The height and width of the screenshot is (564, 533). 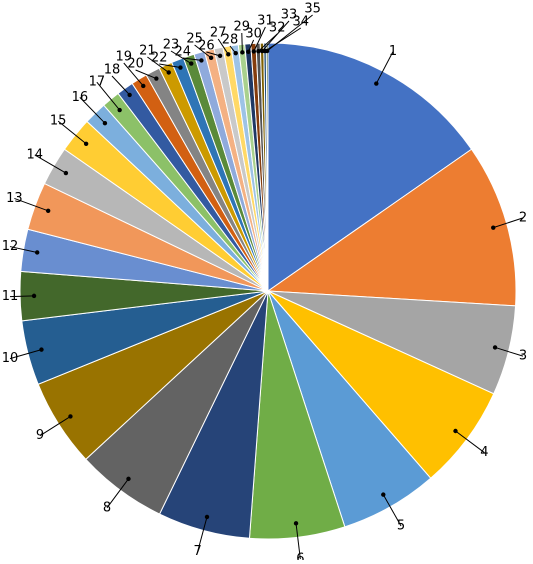 What do you see at coordinates (124, 57) in the screenshot?
I see `slice-label: 19` at bounding box center [124, 57].